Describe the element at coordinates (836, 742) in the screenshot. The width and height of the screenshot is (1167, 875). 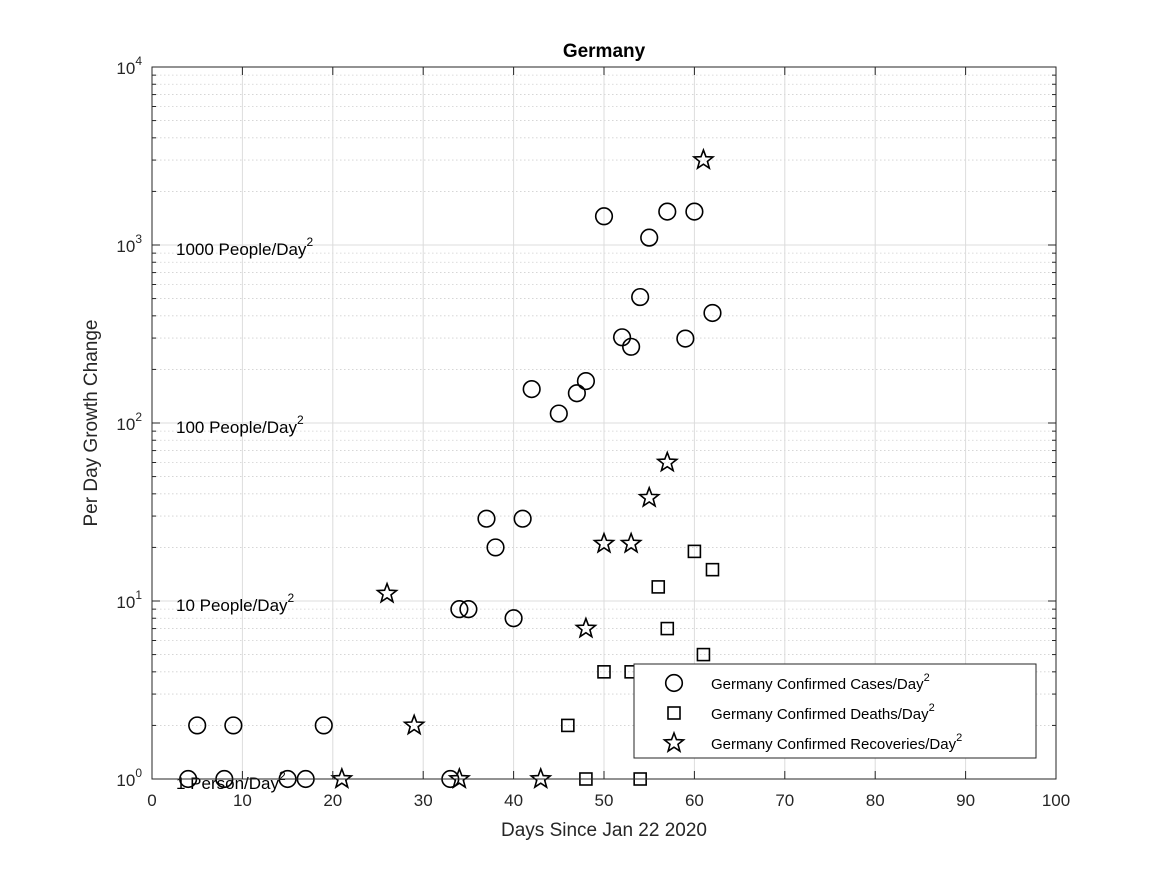
I see `legend-entry: Germany Confirmed Recoveries/Day2` at that location.